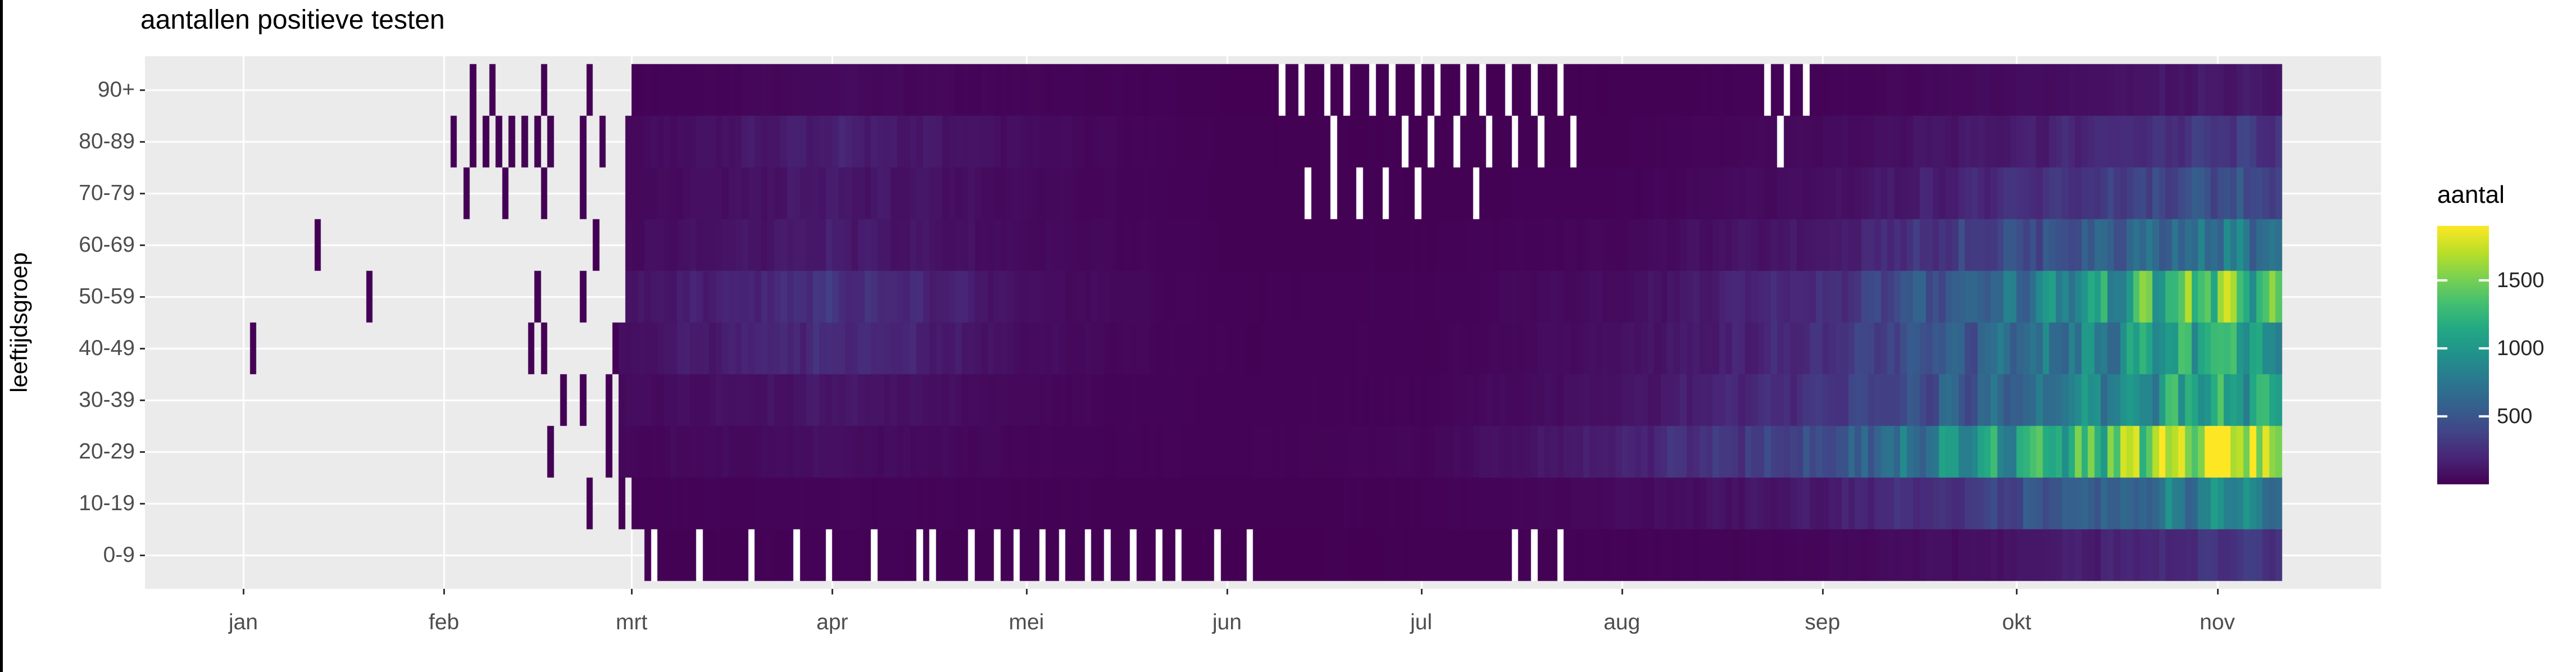  I want to click on chart-title: aantallen positieve testen, so click(292, 20).